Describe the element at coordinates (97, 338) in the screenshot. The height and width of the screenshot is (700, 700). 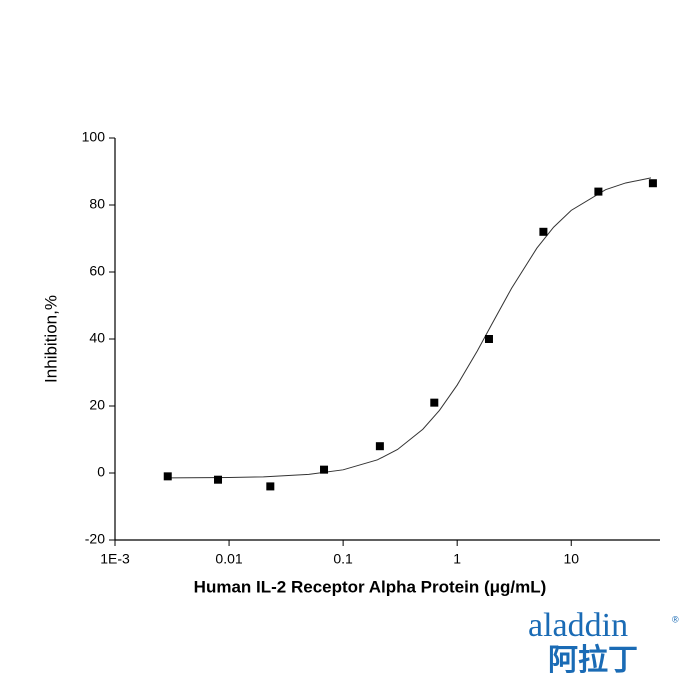
I see `y-tick-label: 40` at that location.